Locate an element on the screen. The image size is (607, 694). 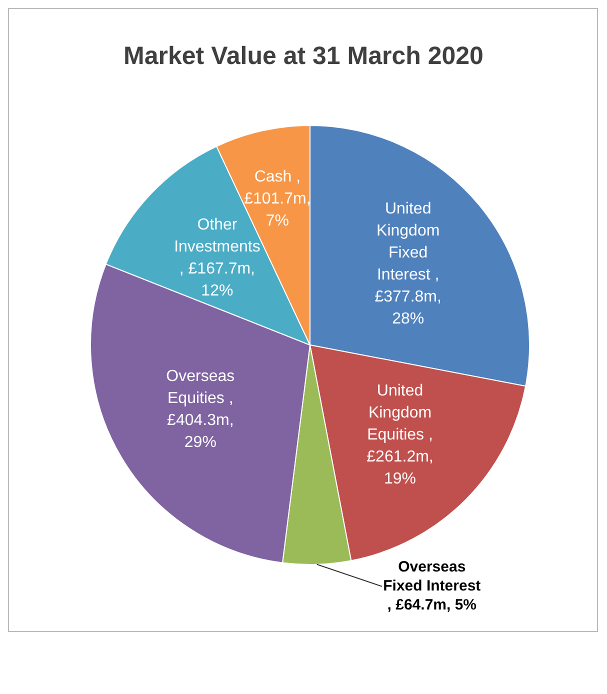
data-label: , £167.7m, 12% is located at coordinates (217, 280).